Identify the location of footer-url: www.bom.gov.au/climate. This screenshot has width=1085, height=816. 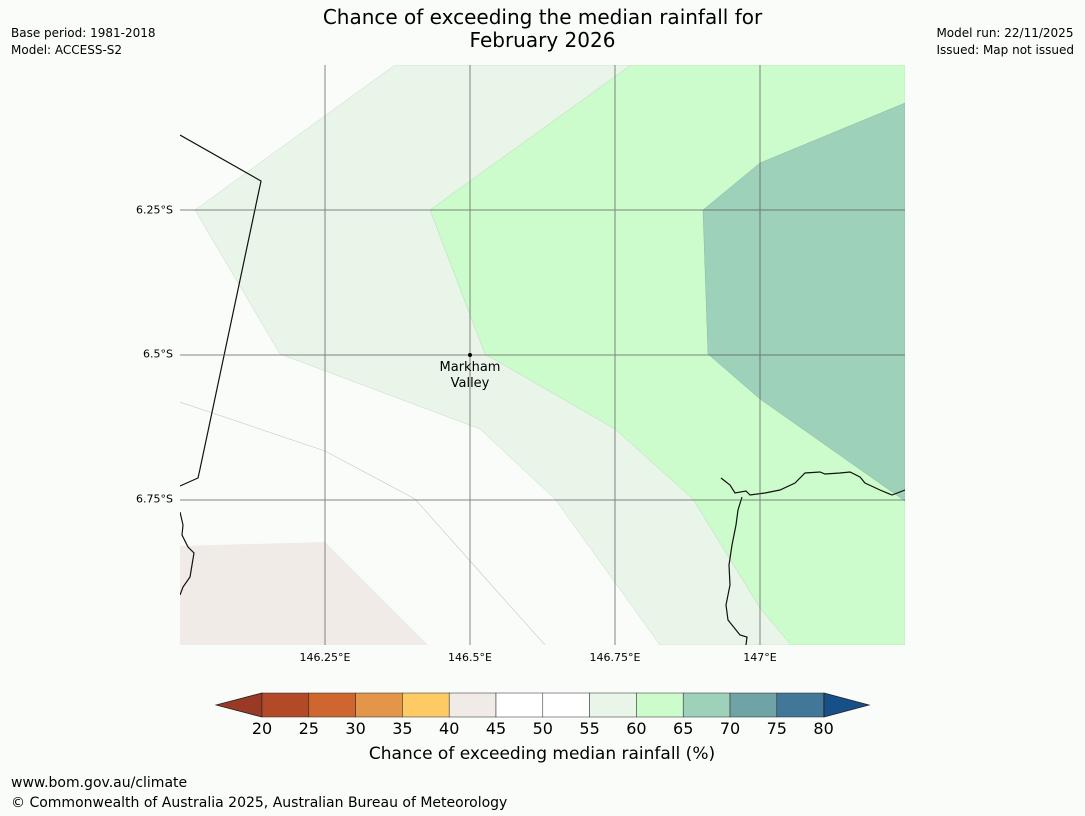
(99, 783).